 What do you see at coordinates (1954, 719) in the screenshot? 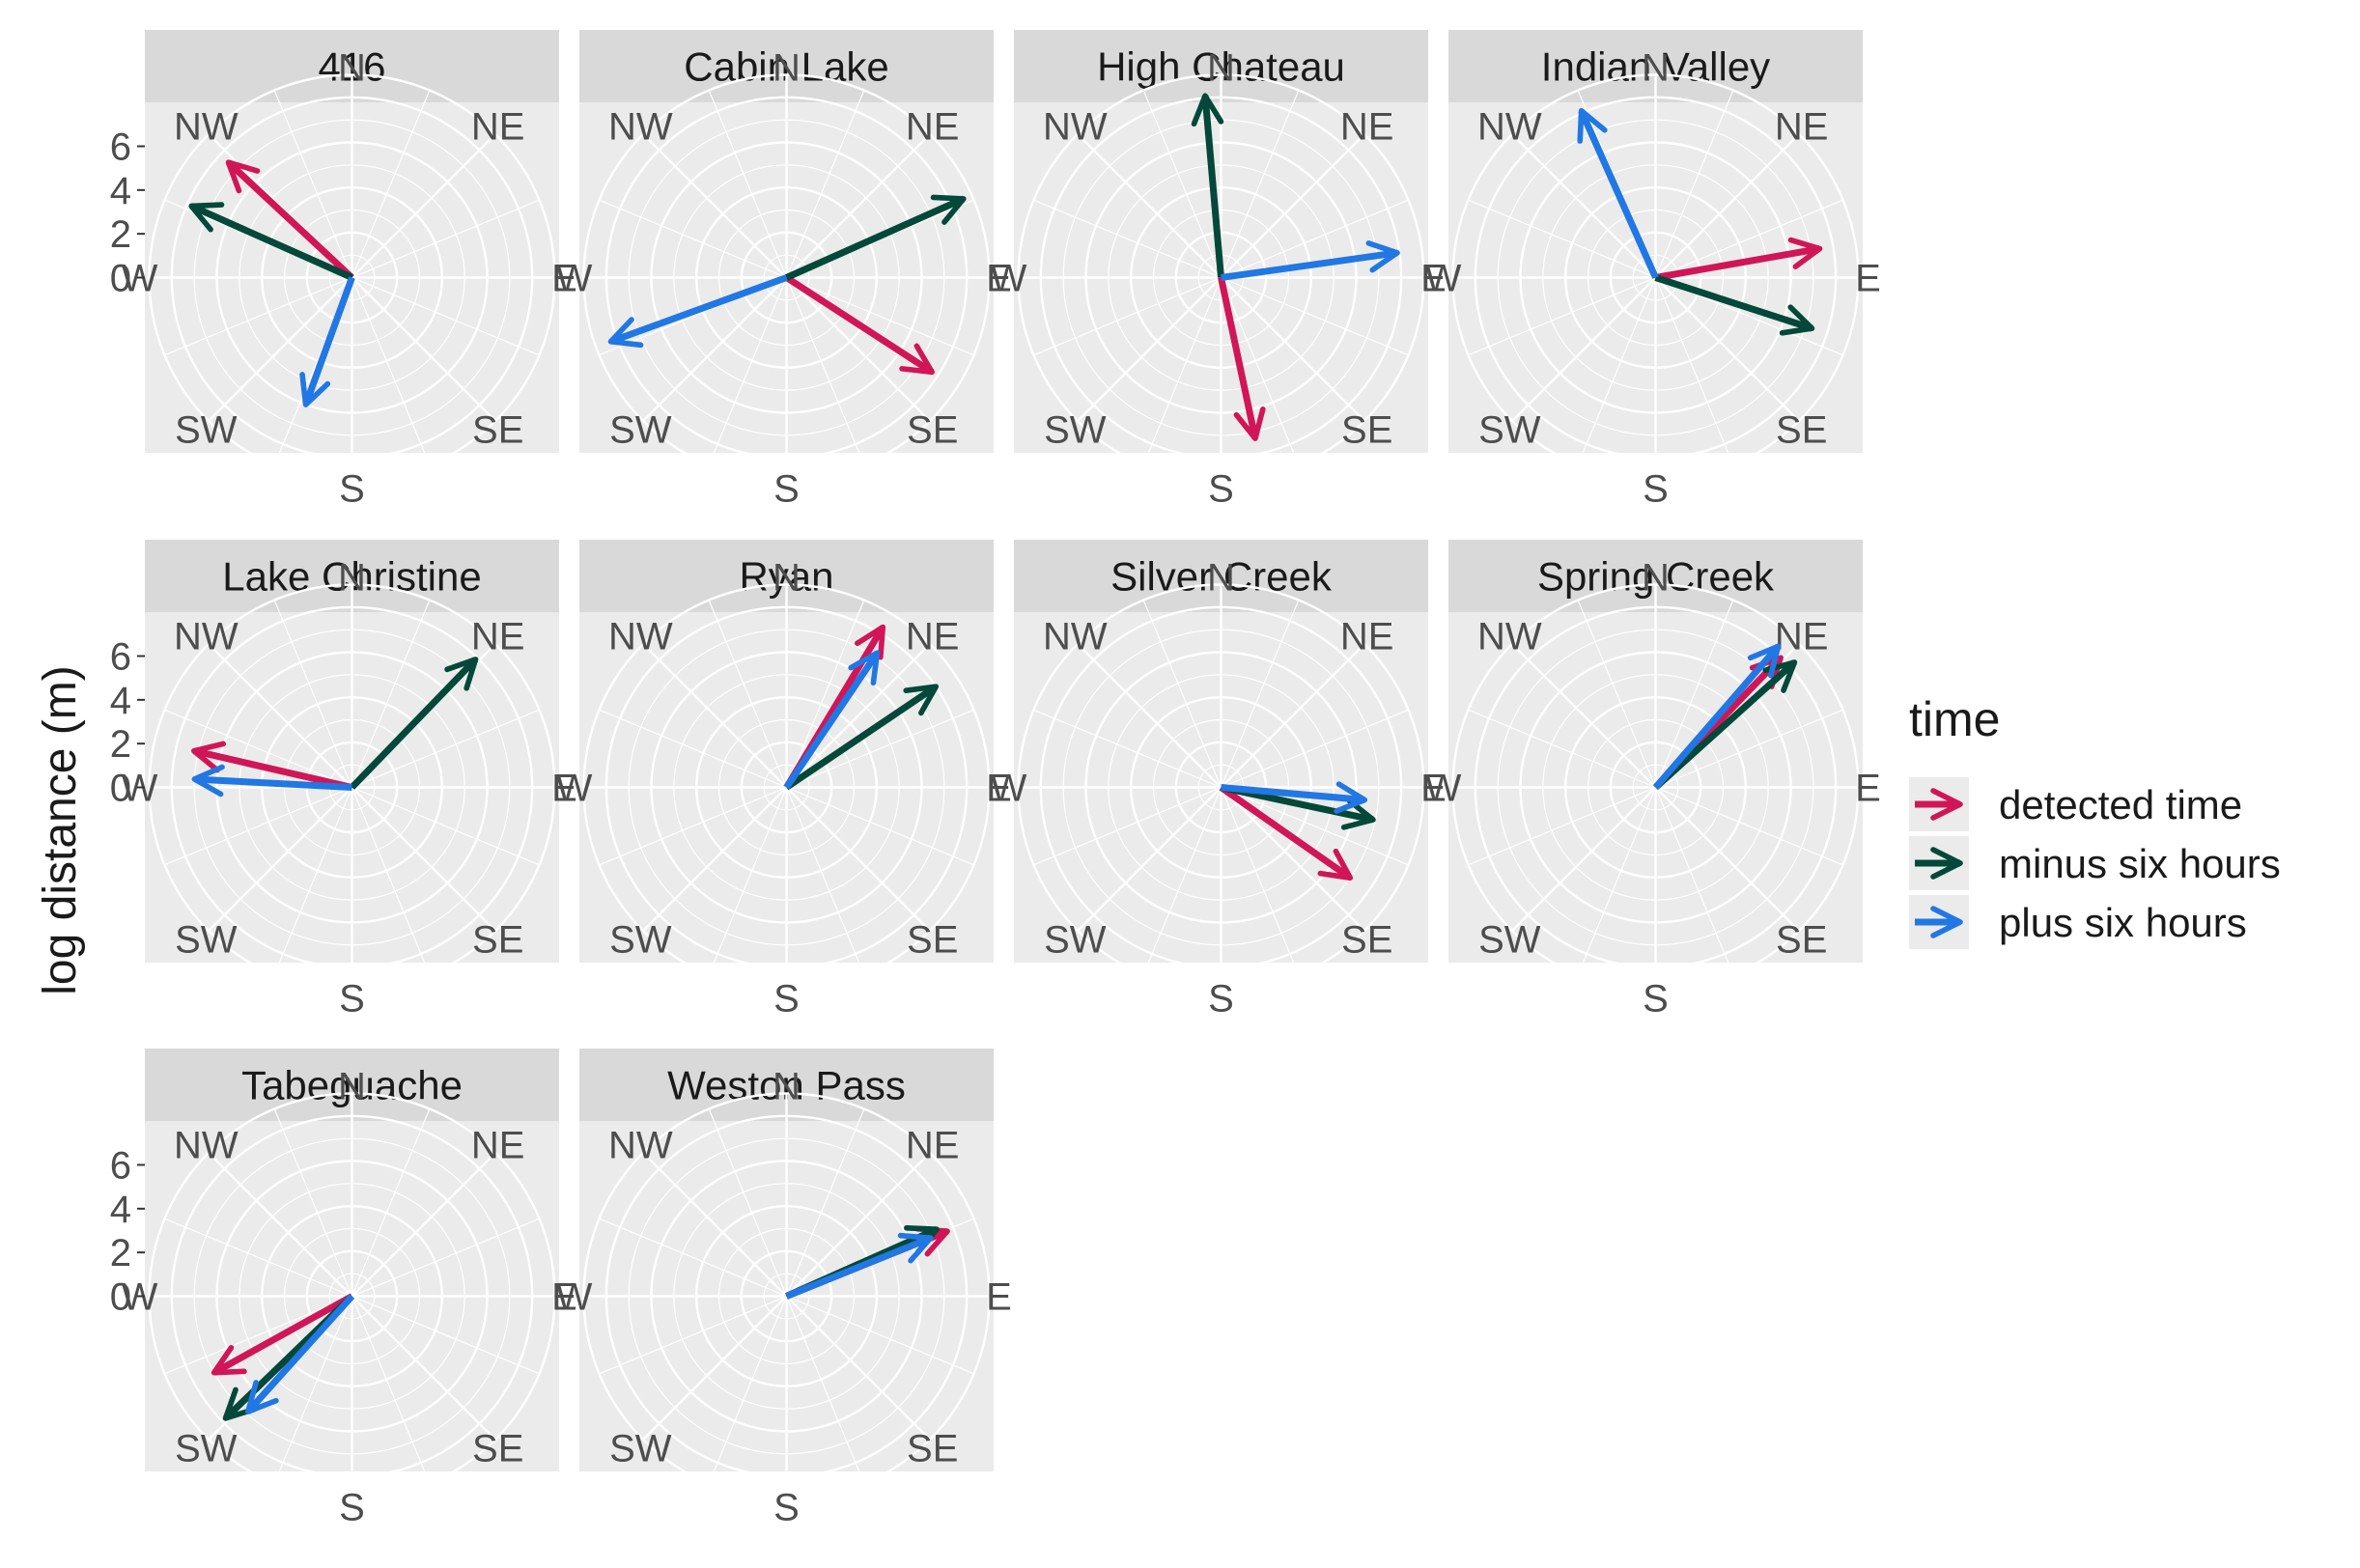
I see `legend-title: time` at bounding box center [1954, 719].